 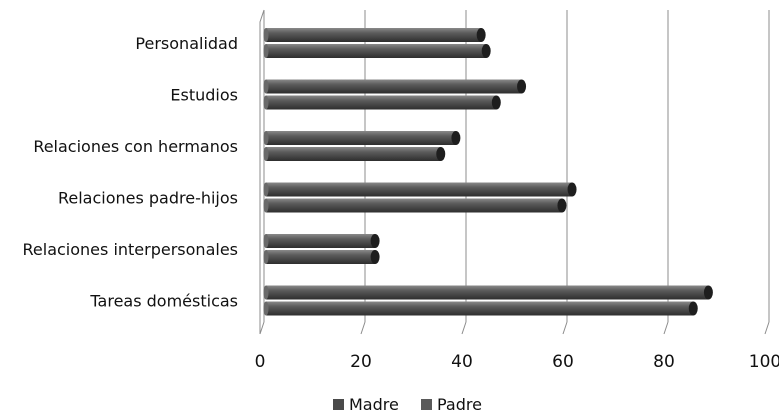 I want to click on category-label: Relaciones padre-hijos, so click(x=148, y=198).